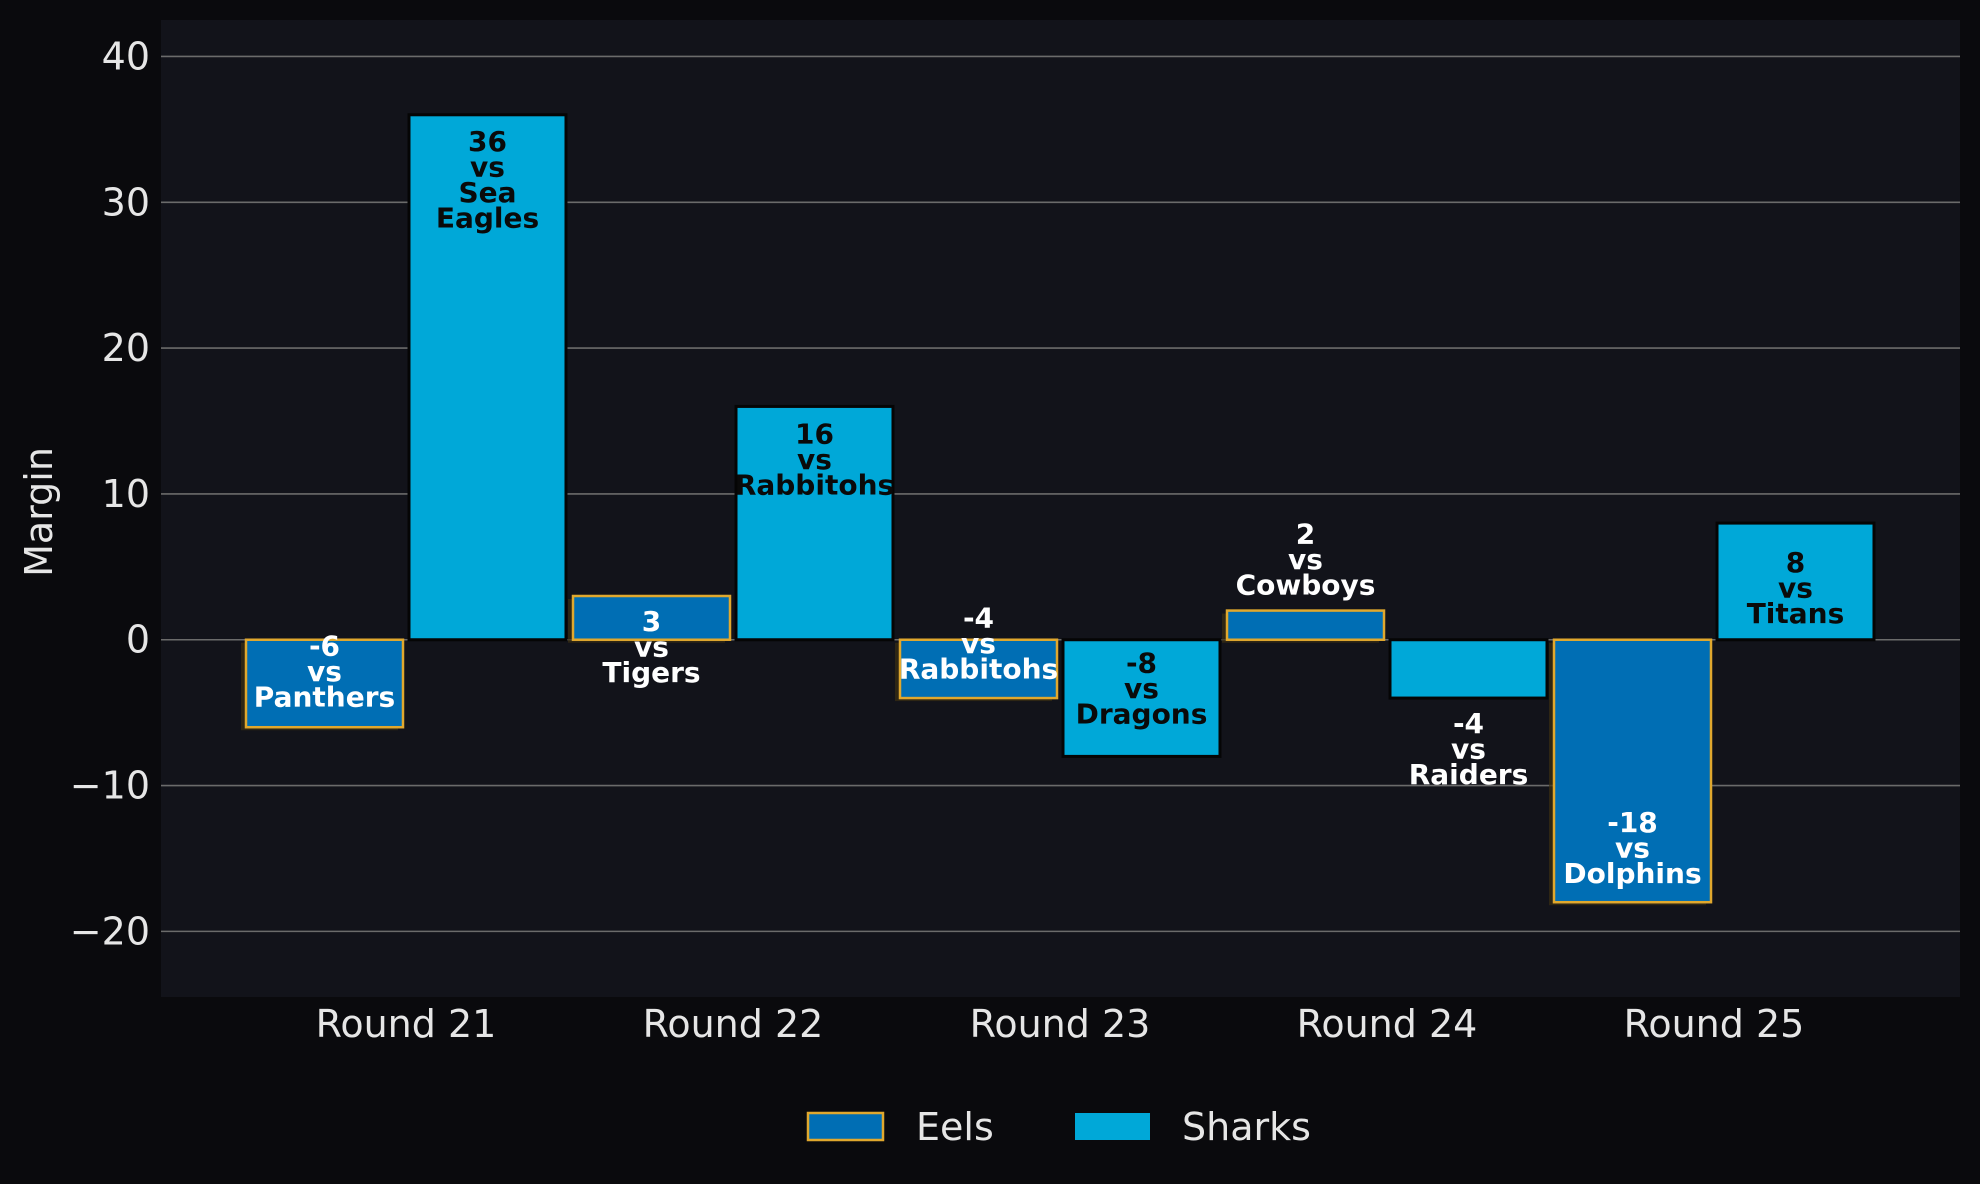 The height and width of the screenshot is (1184, 1980). What do you see at coordinates (406, 1024) in the screenshot?
I see `x-tick-label: Round 21` at bounding box center [406, 1024].